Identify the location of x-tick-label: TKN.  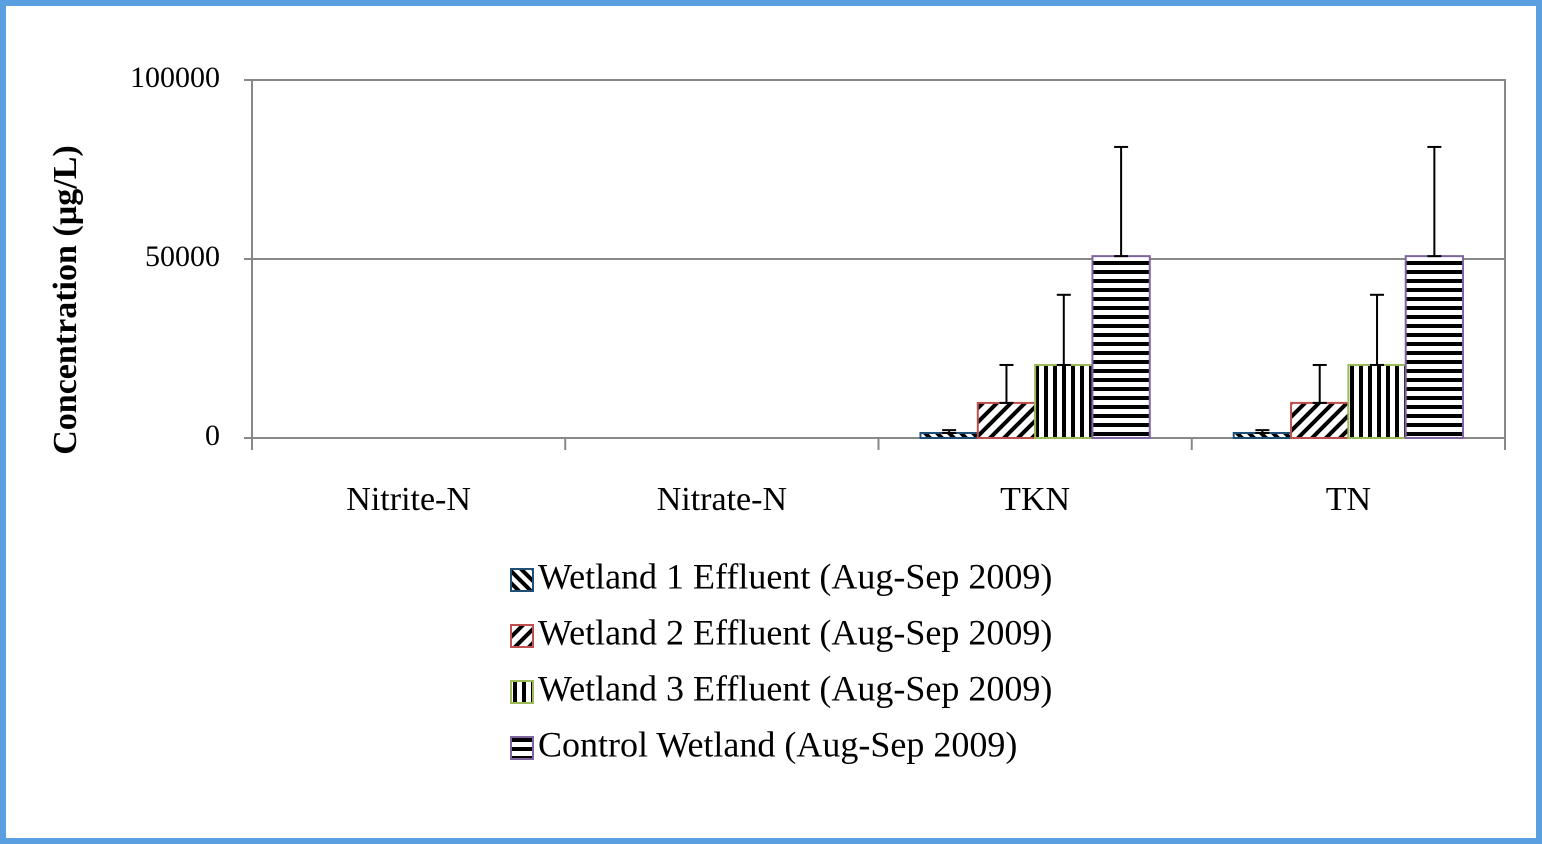
(1035, 499).